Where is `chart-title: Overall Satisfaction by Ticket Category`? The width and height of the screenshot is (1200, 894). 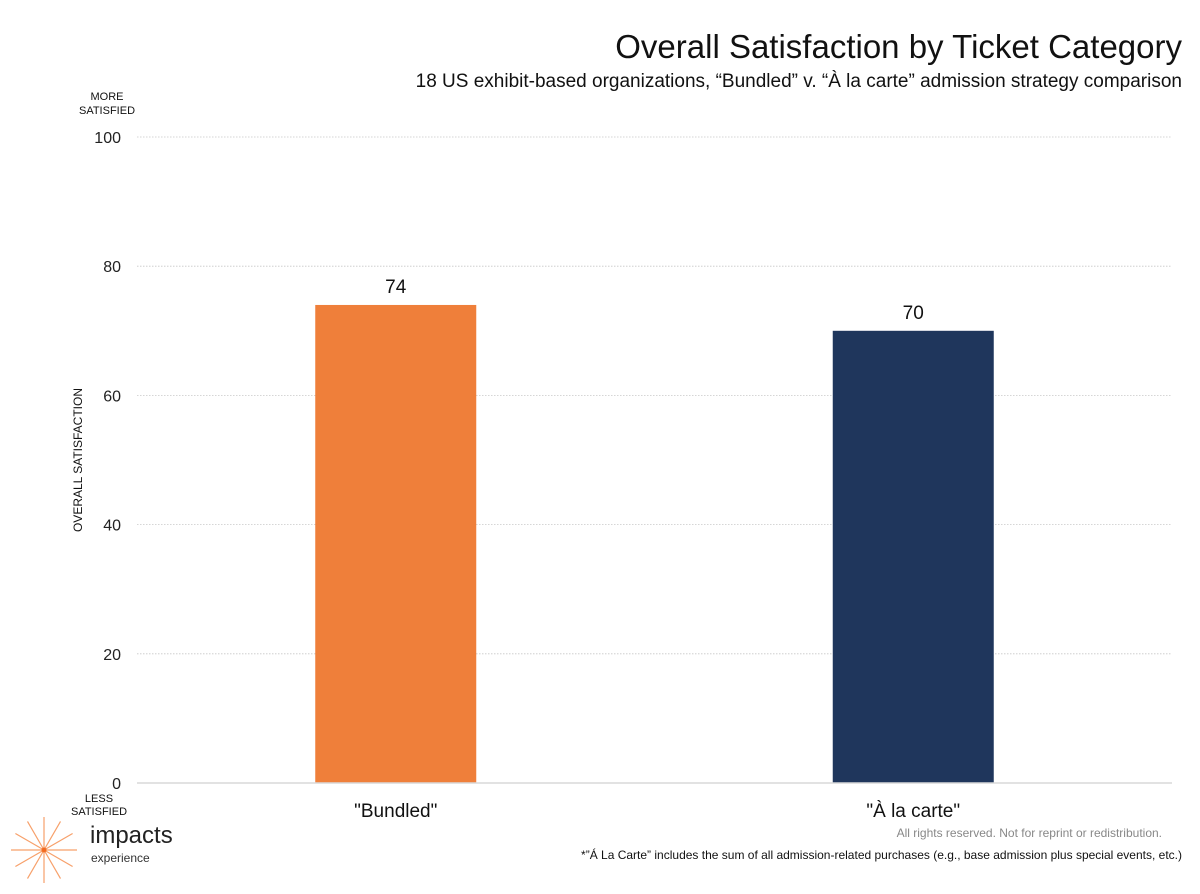
chart-title: Overall Satisfaction by Ticket Category is located at coordinates (898, 46).